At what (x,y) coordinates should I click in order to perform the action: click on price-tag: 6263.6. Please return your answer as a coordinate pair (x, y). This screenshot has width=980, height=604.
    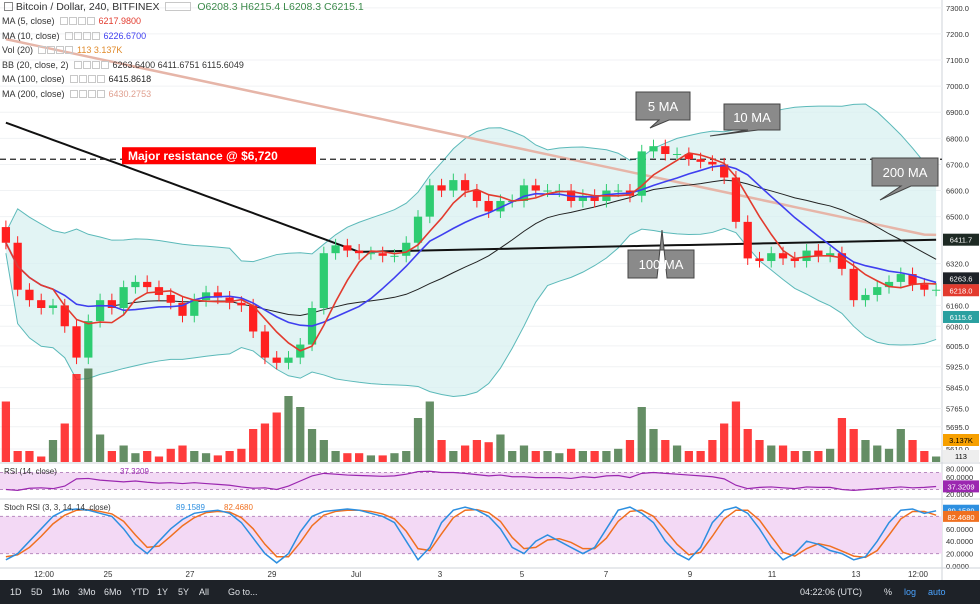
    Looking at the image, I should click on (961, 278).